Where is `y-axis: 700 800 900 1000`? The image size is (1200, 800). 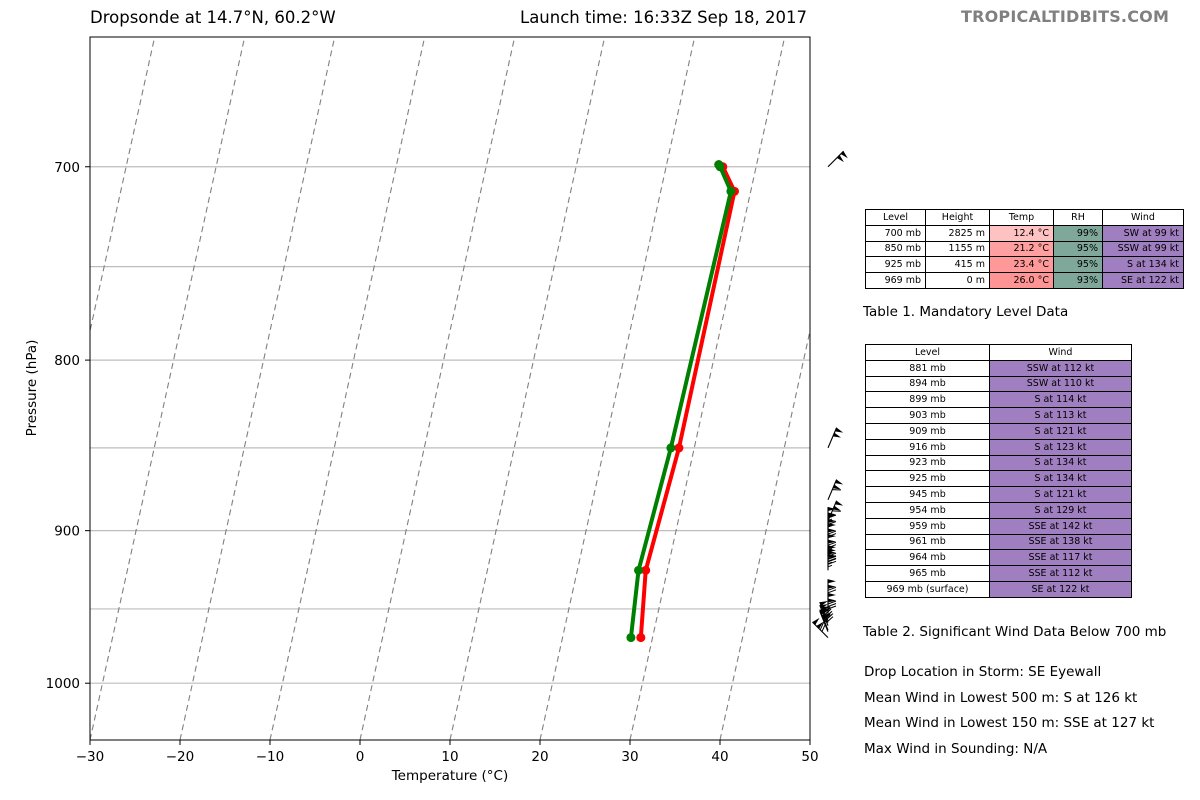 y-axis: 700 800 900 1000 is located at coordinates (68, 426).